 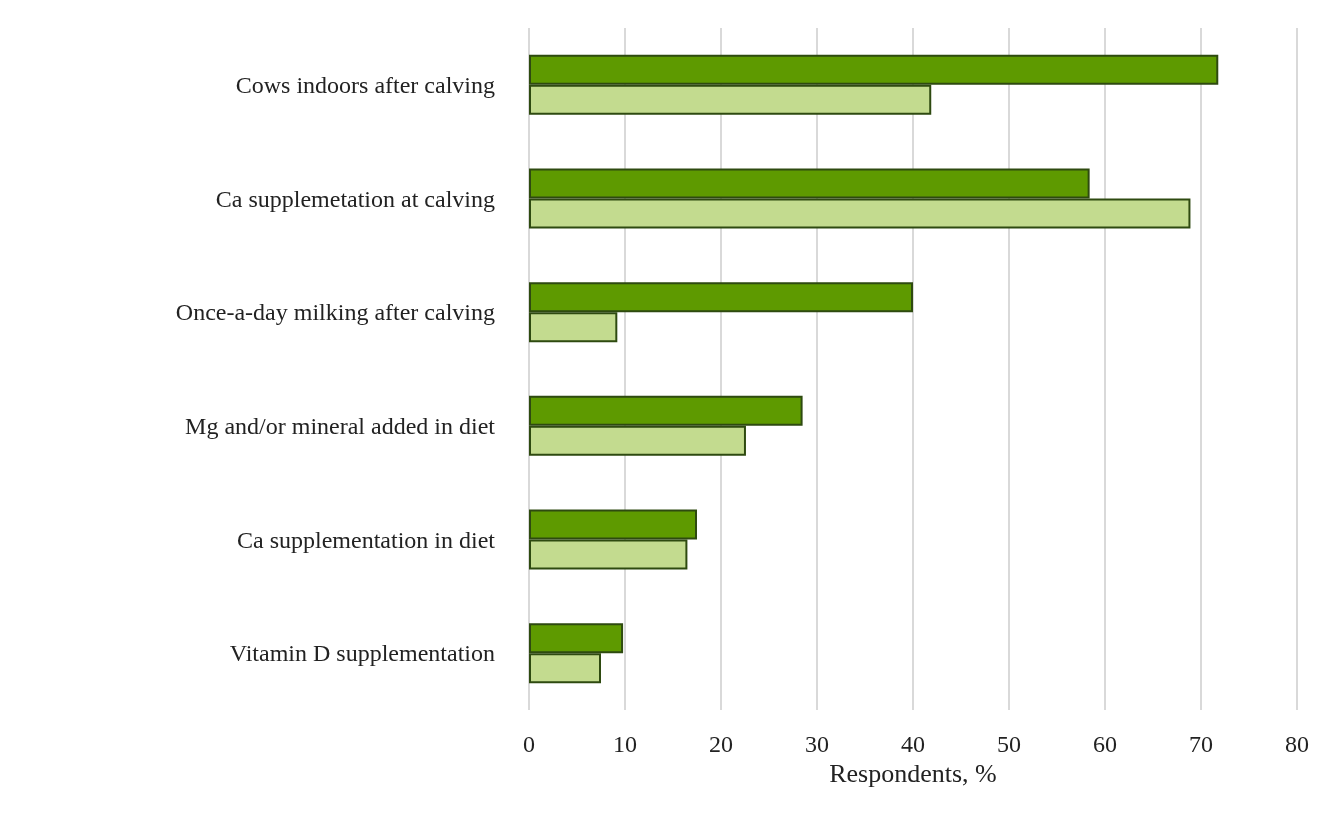 I want to click on y-tick-label: Ca supplementation in diet, so click(x=366, y=539).